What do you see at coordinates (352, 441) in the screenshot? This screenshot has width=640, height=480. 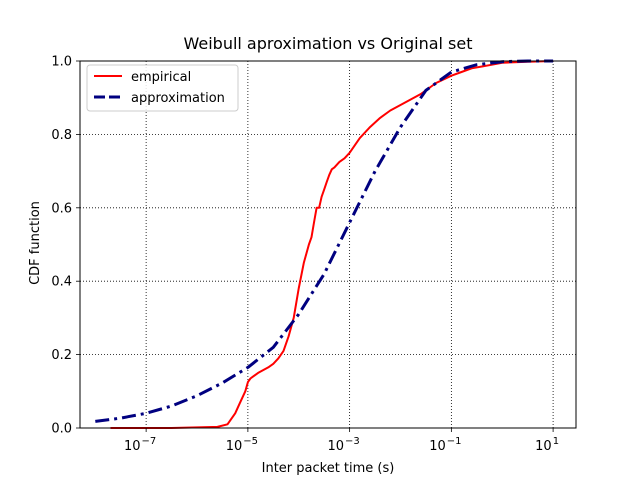 I see `x-tick-exponent: −3` at bounding box center [352, 441].